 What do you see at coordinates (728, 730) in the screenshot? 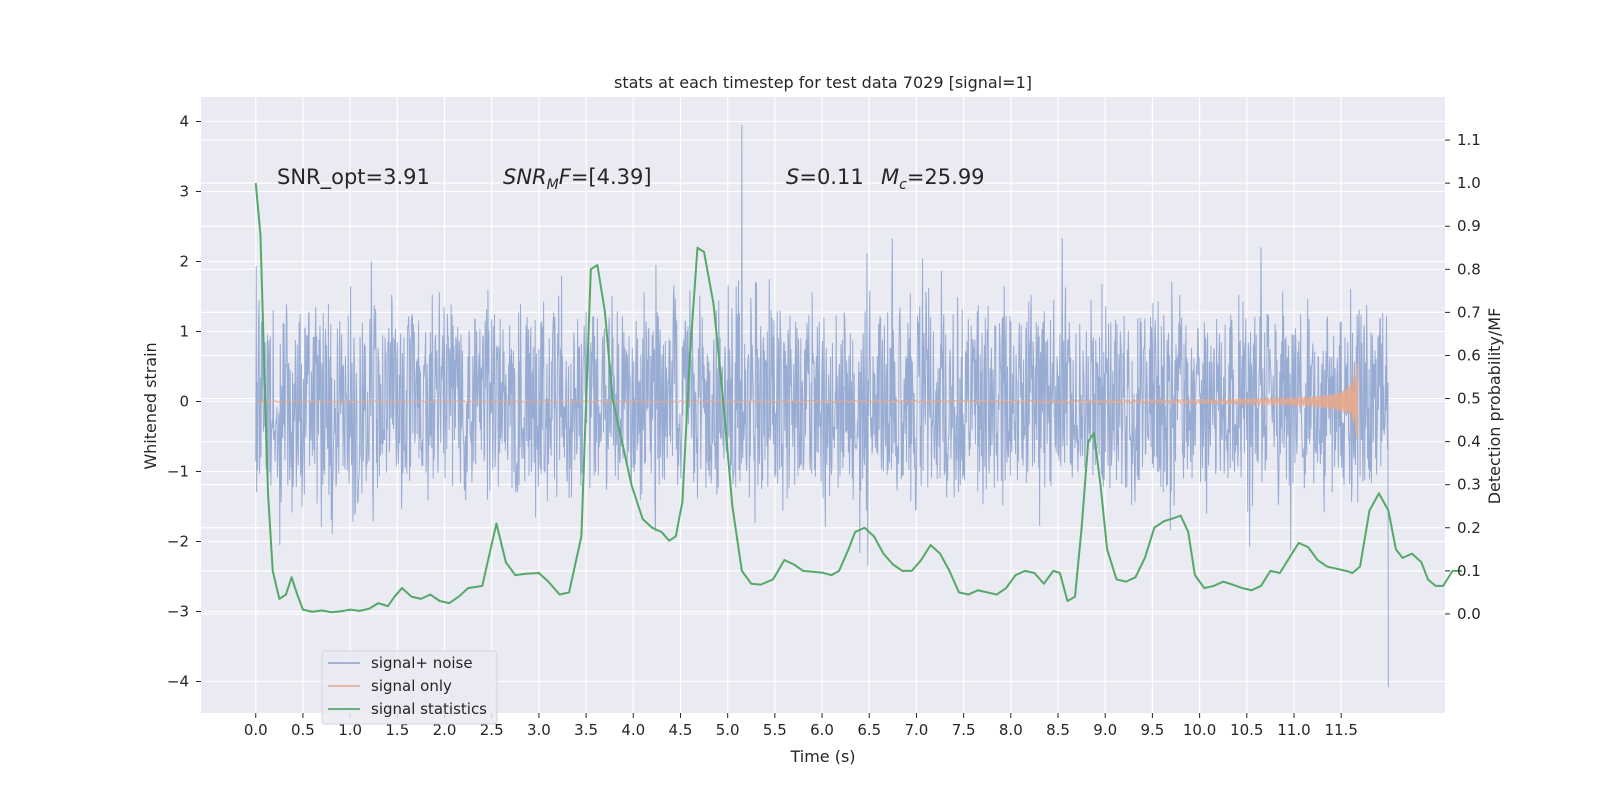
I see `x-tick-label: 5.0` at bounding box center [728, 730].